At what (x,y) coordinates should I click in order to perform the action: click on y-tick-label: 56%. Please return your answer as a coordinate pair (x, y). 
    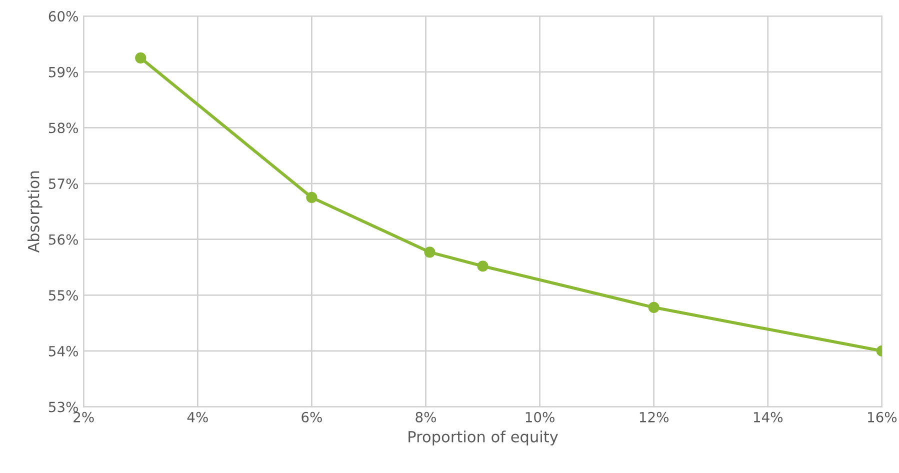
    Looking at the image, I should click on (63, 239).